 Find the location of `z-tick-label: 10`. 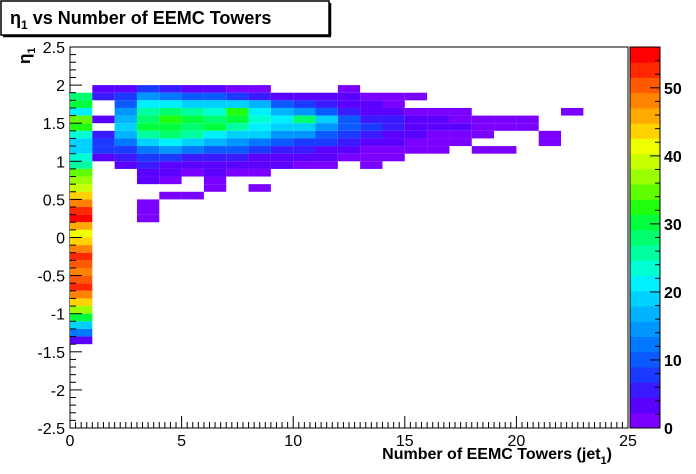

z-tick-label: 10 is located at coordinates (673, 361).